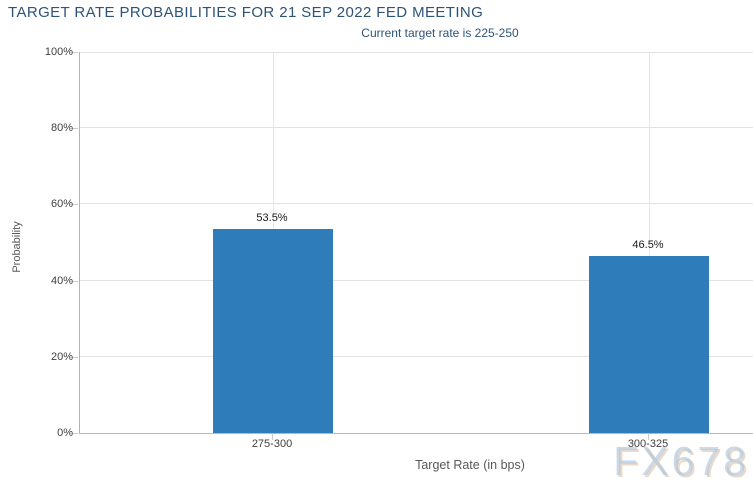  What do you see at coordinates (440, 33) in the screenshot?
I see `chart-subtitle: Current target rate is 225-250` at bounding box center [440, 33].